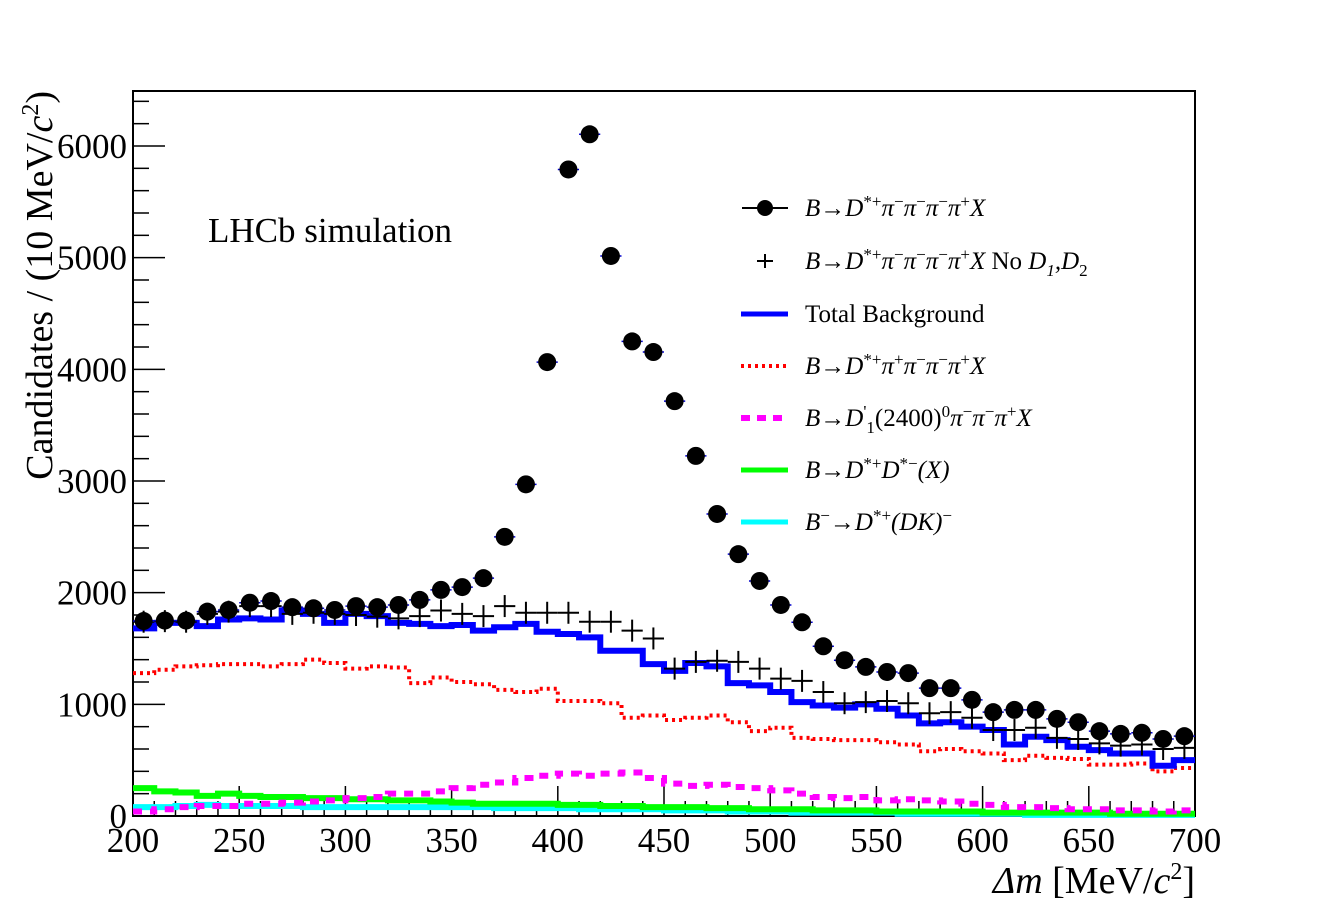 This screenshot has width=1329, height=907. What do you see at coordinates (1083, 270) in the screenshot?
I see `legend-label-part: 2` at bounding box center [1083, 270].